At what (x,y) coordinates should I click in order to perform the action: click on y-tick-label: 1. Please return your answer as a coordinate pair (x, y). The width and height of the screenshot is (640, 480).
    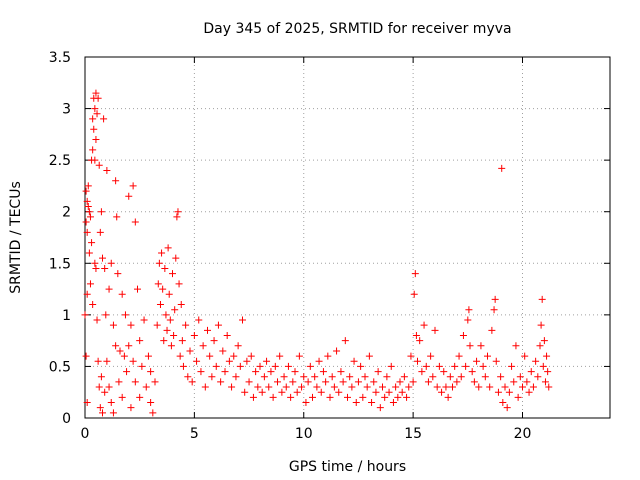
    Looking at the image, I should click on (66, 316).